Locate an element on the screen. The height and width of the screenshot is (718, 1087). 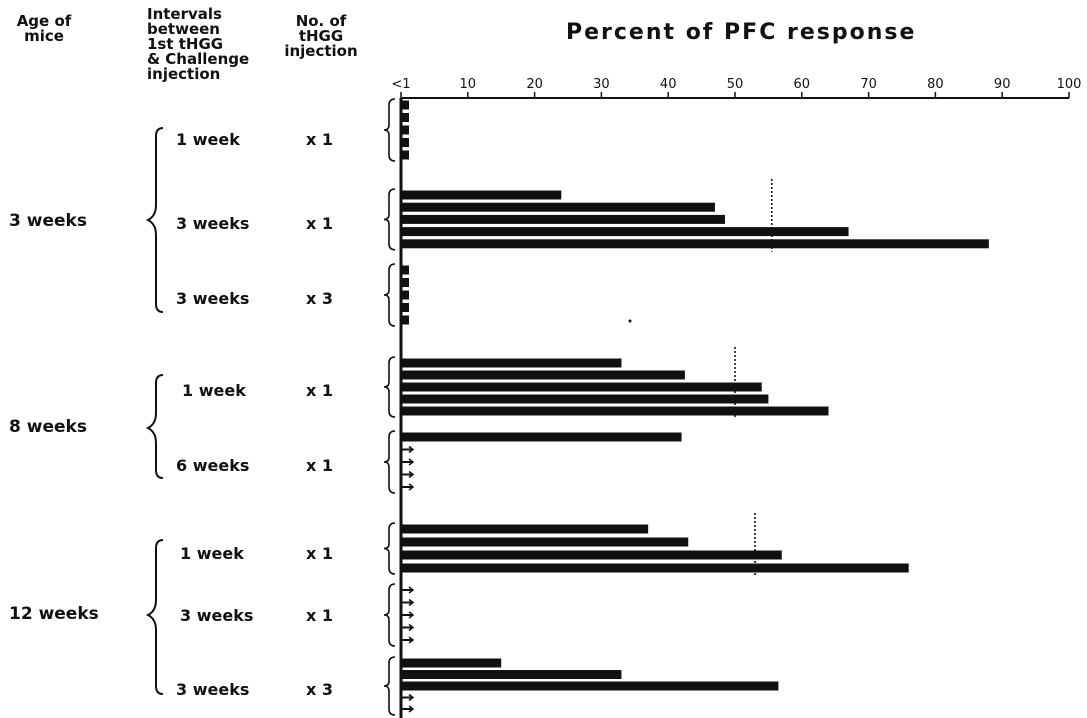
interval-header-line-2: between is located at coordinates (183, 29).